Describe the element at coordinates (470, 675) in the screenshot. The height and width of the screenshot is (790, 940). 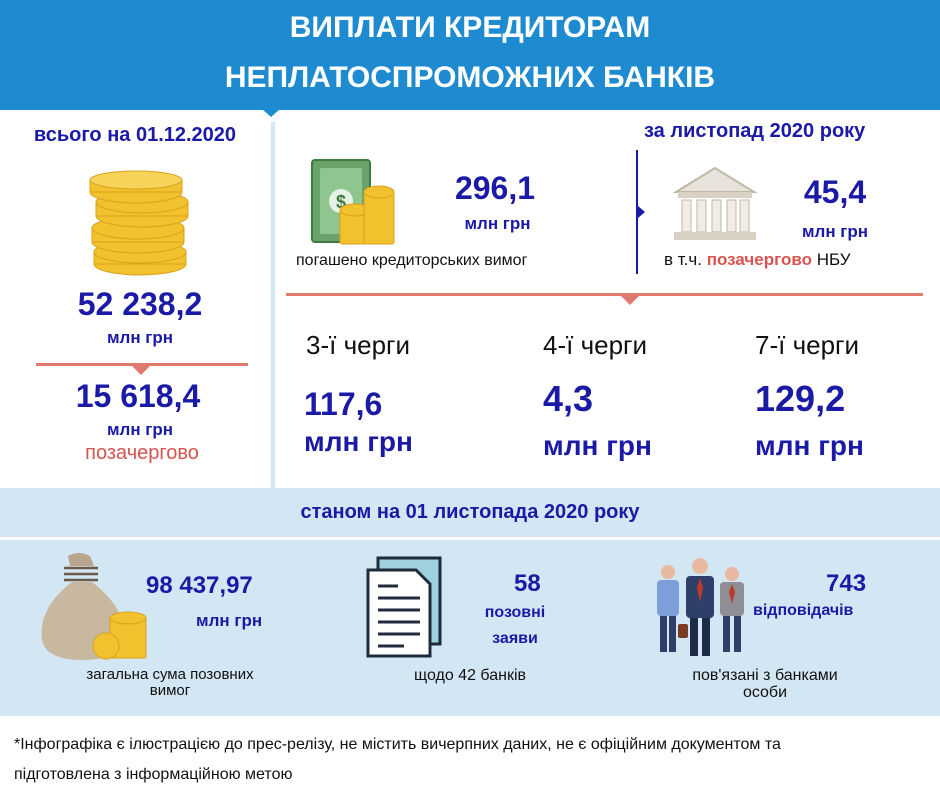
I see `lawsuits-label: щодо 42 банків` at that location.